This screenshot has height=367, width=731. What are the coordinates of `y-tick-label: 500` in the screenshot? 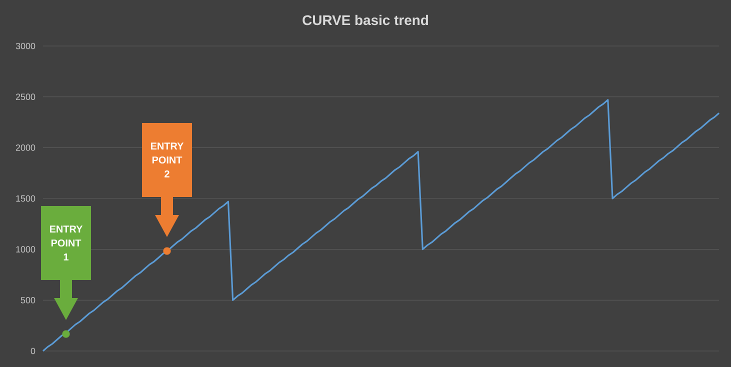 It's located at (28, 300).